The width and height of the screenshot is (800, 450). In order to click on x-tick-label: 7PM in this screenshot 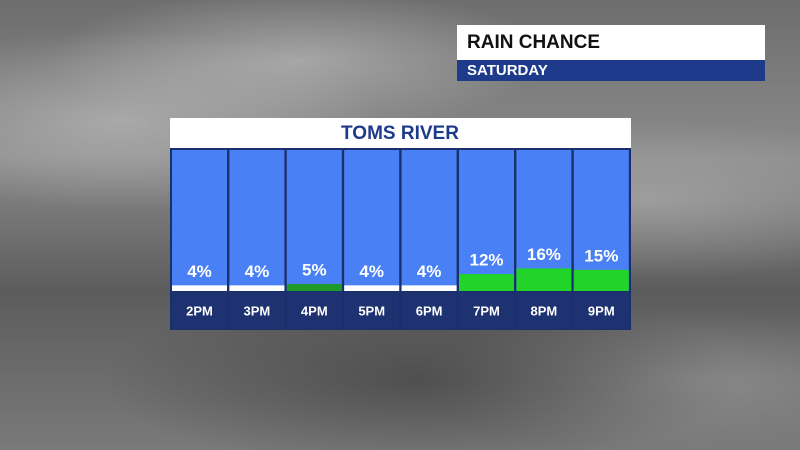, I will do `click(486, 310)`.